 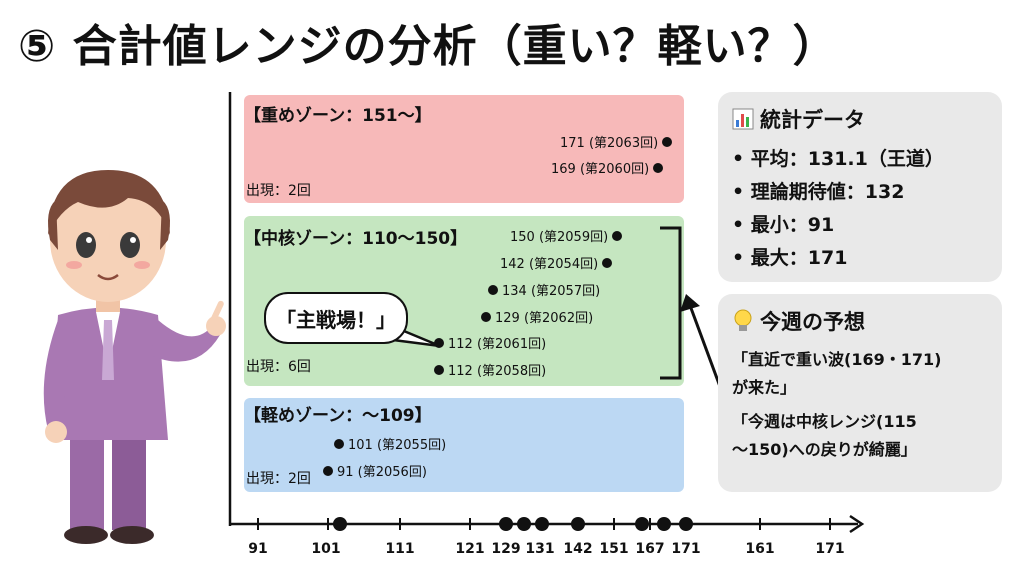 I want to click on tick-label: 131, so click(x=540, y=549).